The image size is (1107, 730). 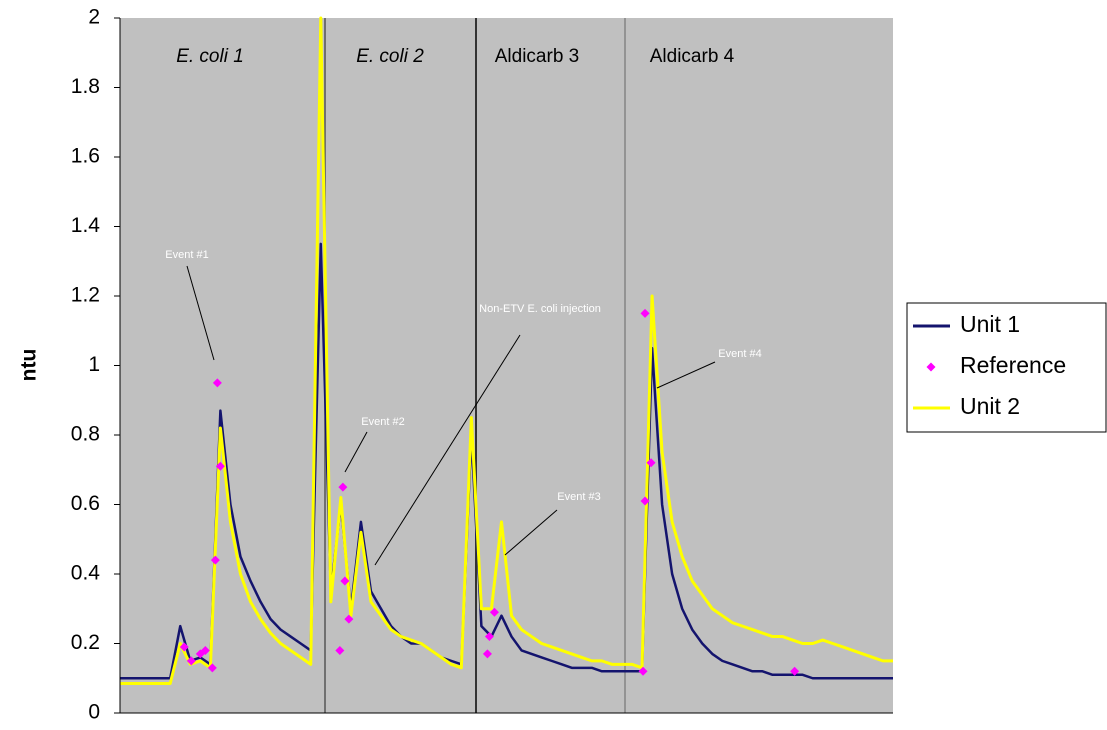 I want to click on annotation: Event #2, so click(x=382, y=422).